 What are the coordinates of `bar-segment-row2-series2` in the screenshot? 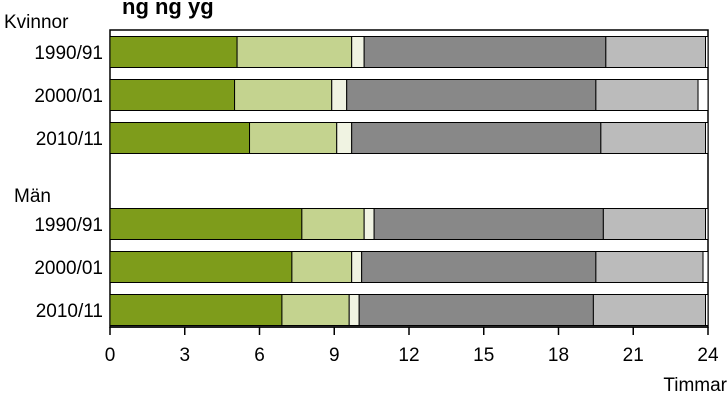 It's located at (344, 138).